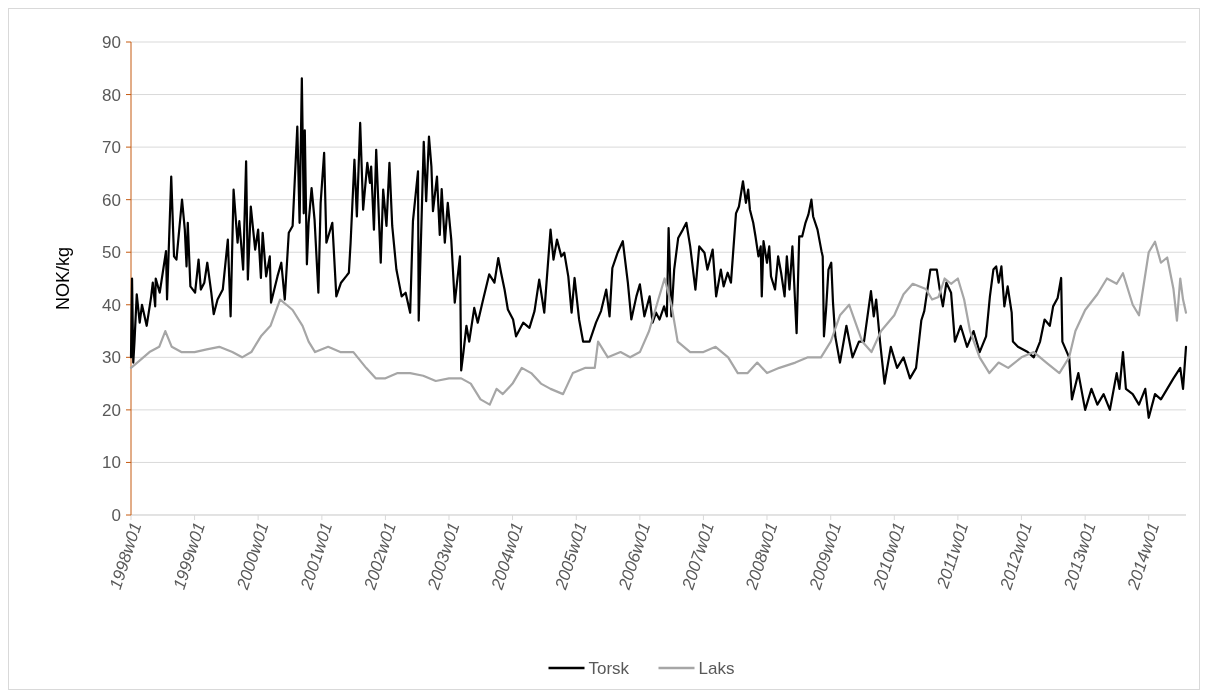  Describe the element at coordinates (63, 278) in the screenshot. I see `y-axis-title: NOK/kg` at that location.